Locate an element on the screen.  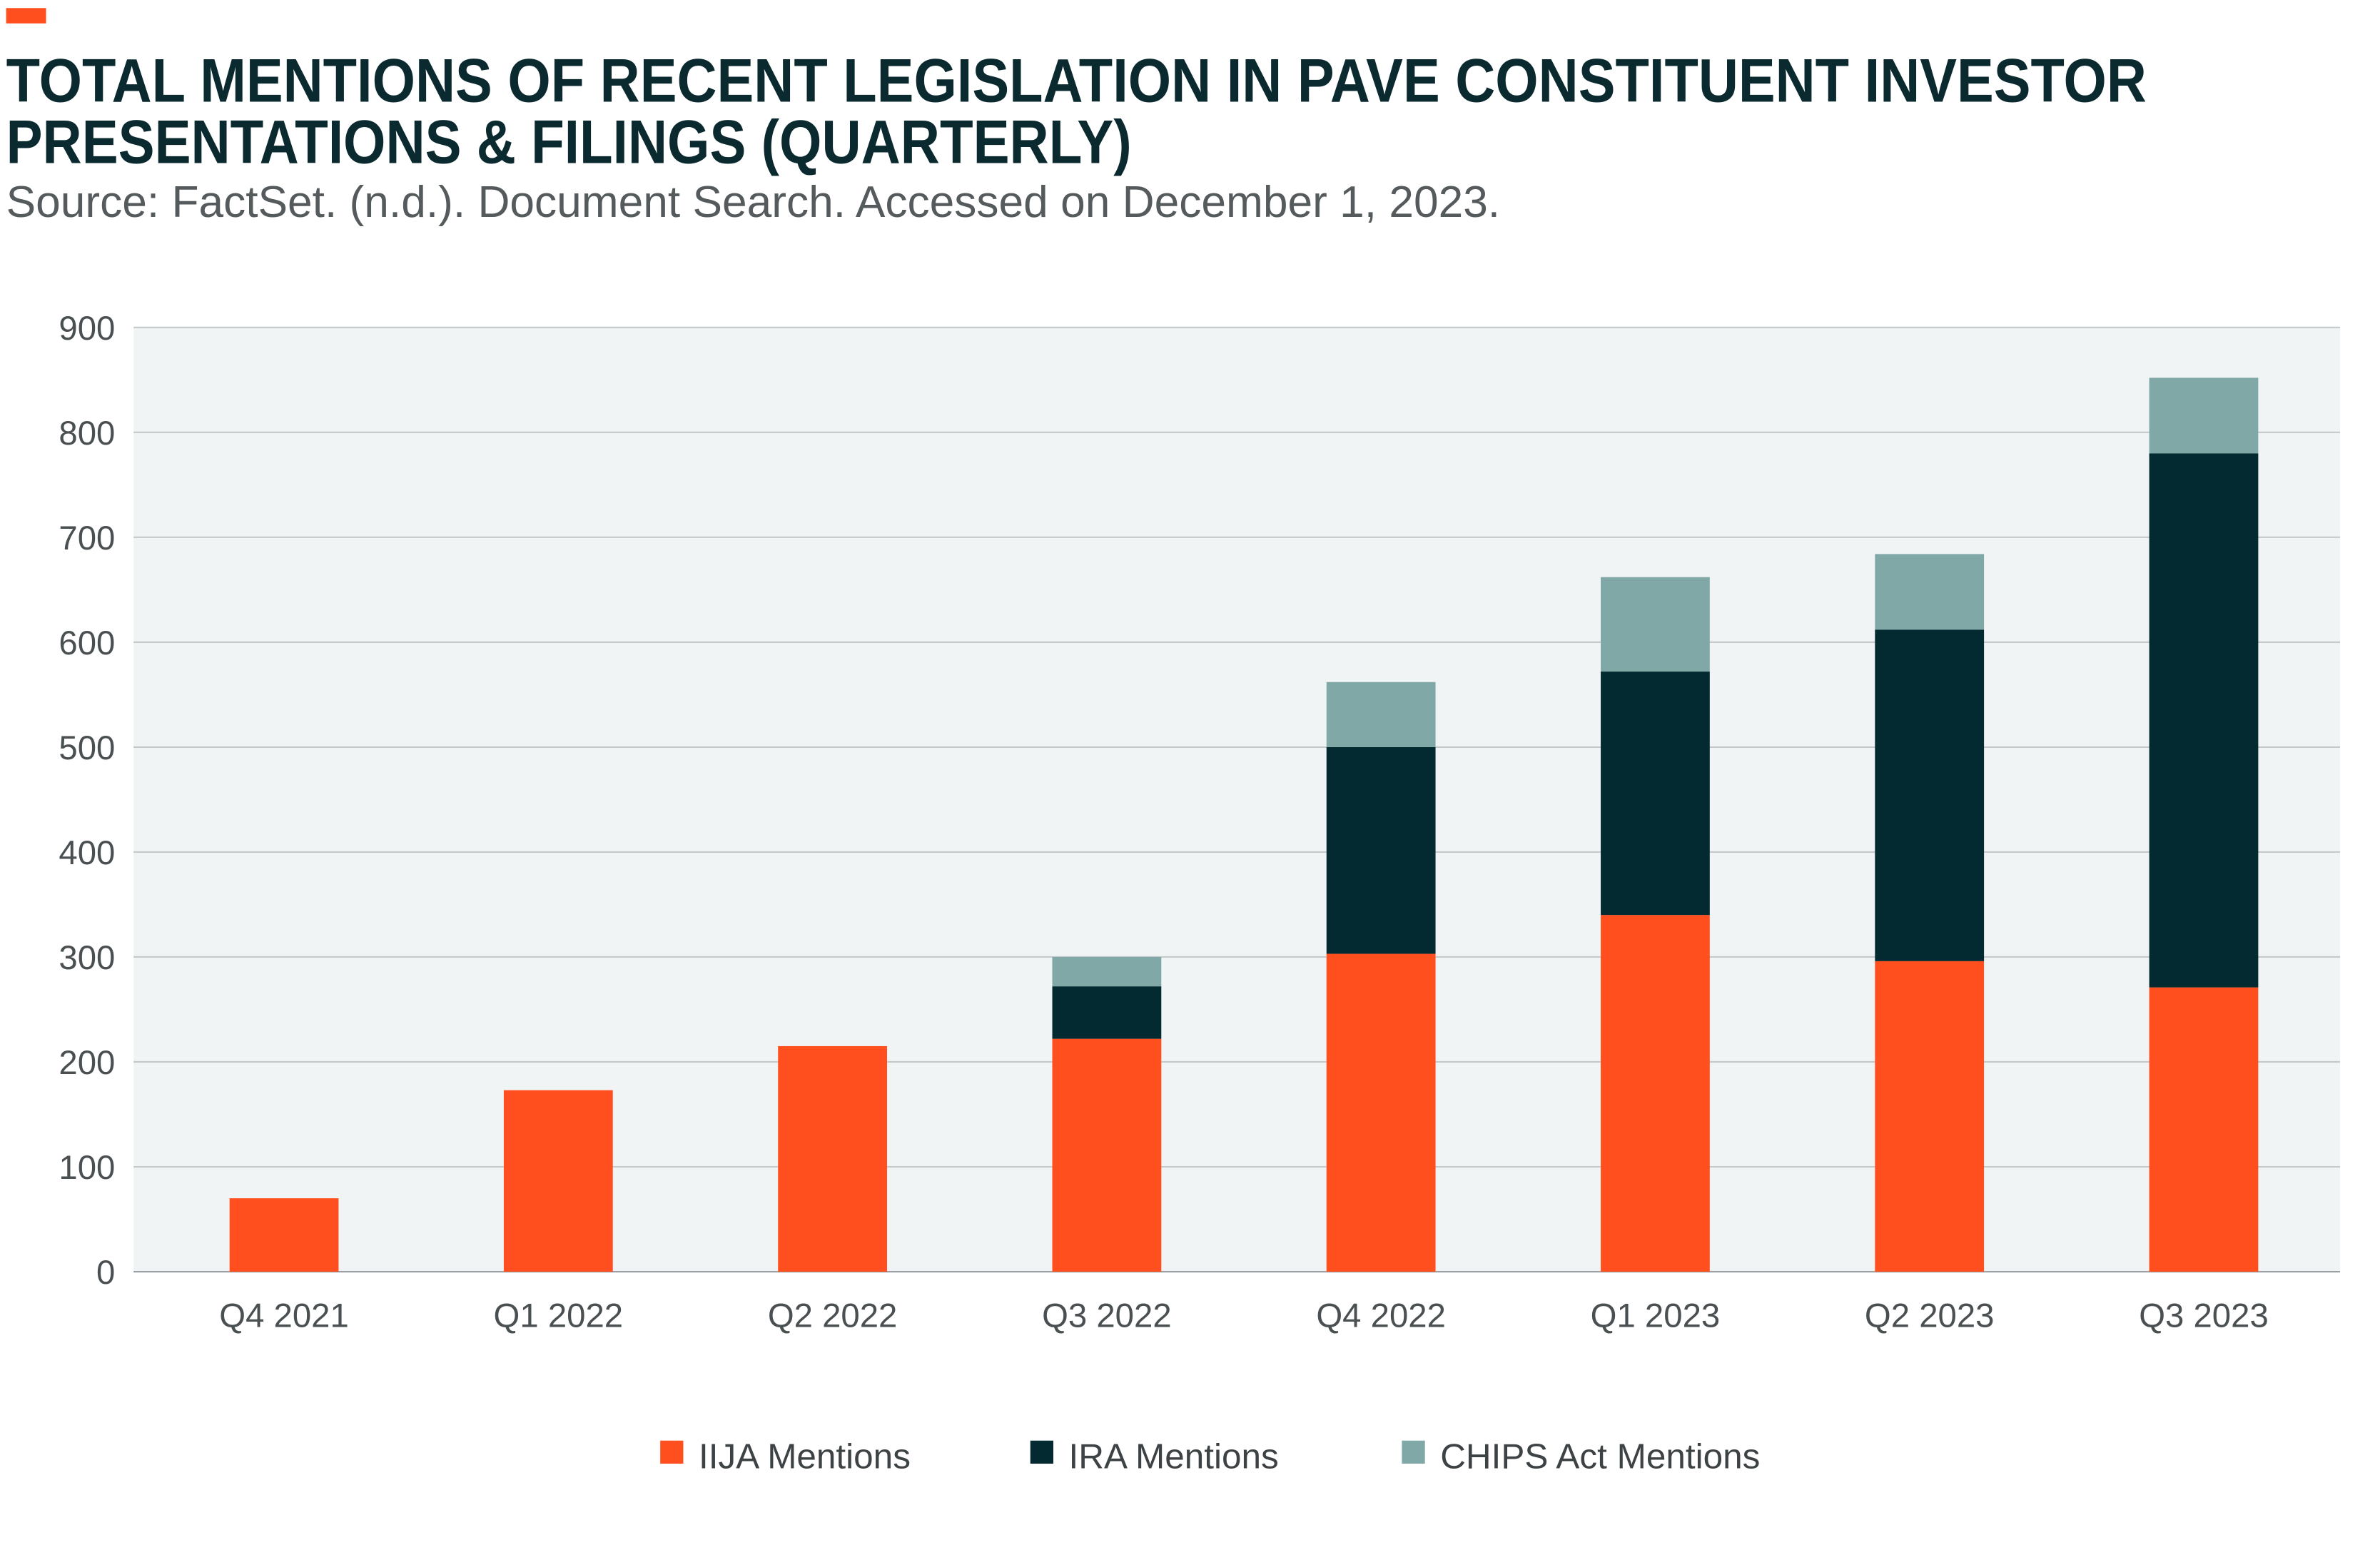
legend-label: CHIPS Act Mentions is located at coordinates (1600, 1456).